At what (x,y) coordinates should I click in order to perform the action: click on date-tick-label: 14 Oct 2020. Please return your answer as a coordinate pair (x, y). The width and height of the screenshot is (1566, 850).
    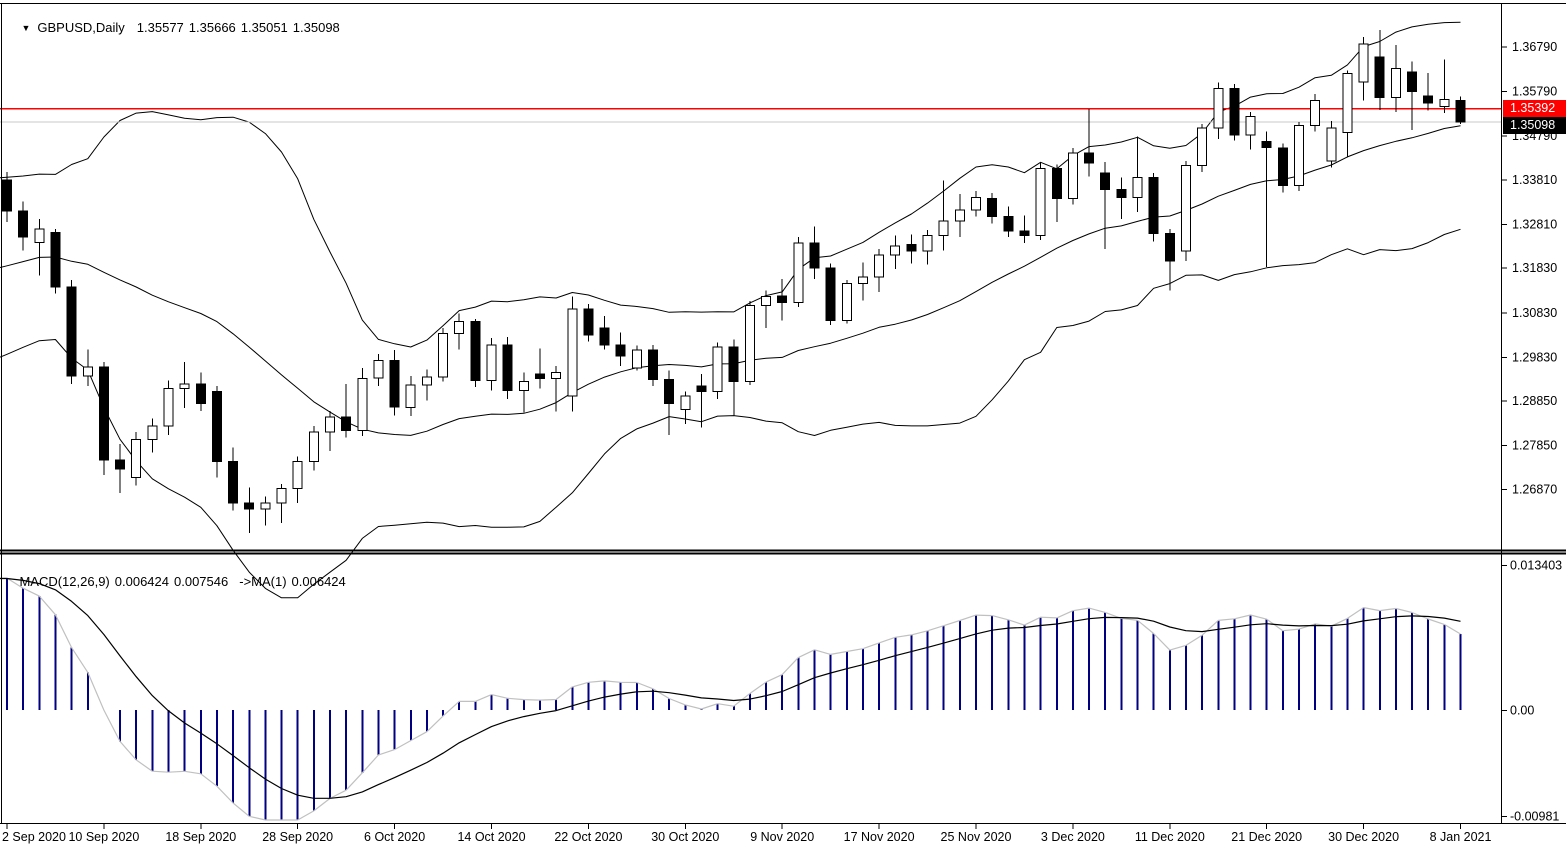
    Looking at the image, I should click on (491, 837).